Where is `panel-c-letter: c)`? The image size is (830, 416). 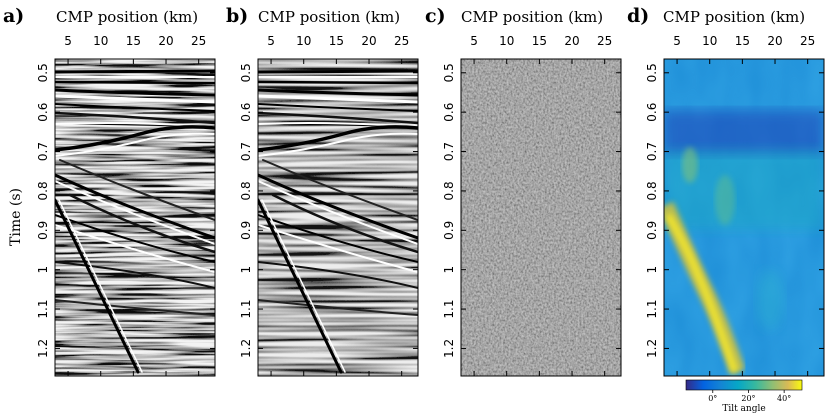 panel-c-letter: c) is located at coordinates (435, 16).